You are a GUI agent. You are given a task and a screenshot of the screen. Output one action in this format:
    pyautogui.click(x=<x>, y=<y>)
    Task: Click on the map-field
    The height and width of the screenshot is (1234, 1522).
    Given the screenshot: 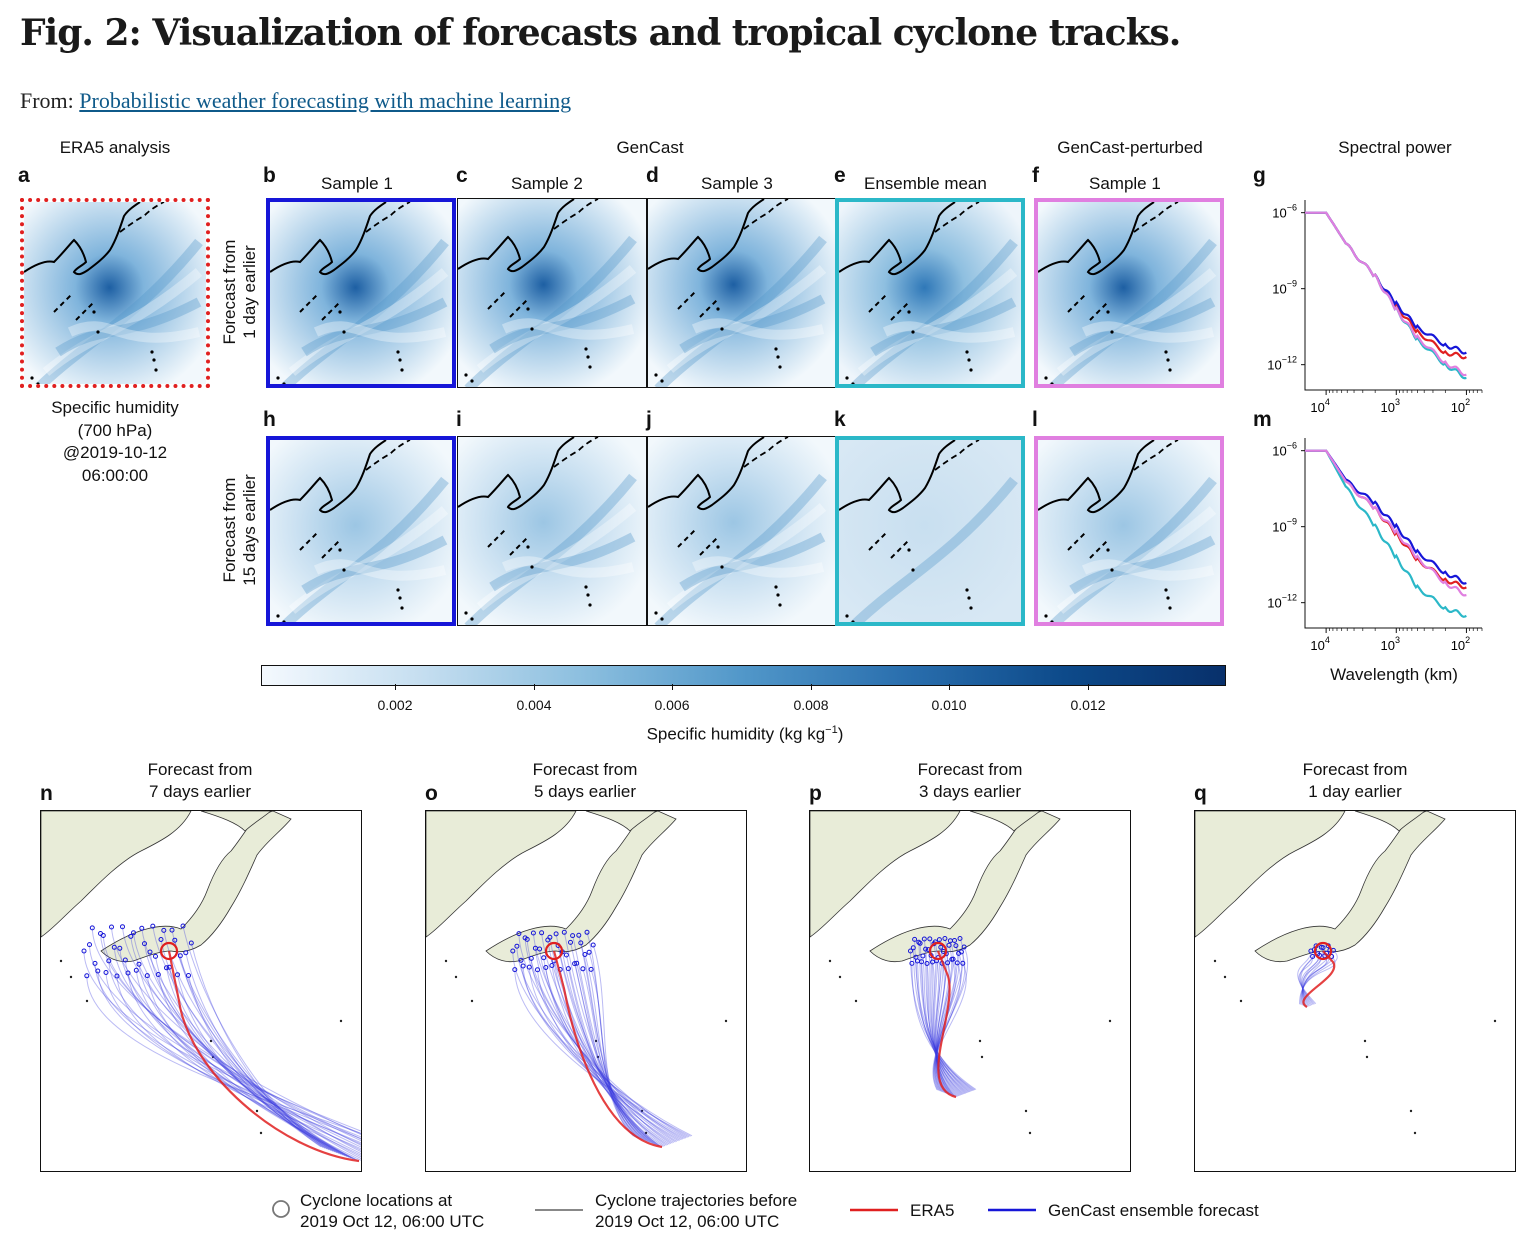 What is the action you would take?
    pyautogui.click(x=361, y=531)
    